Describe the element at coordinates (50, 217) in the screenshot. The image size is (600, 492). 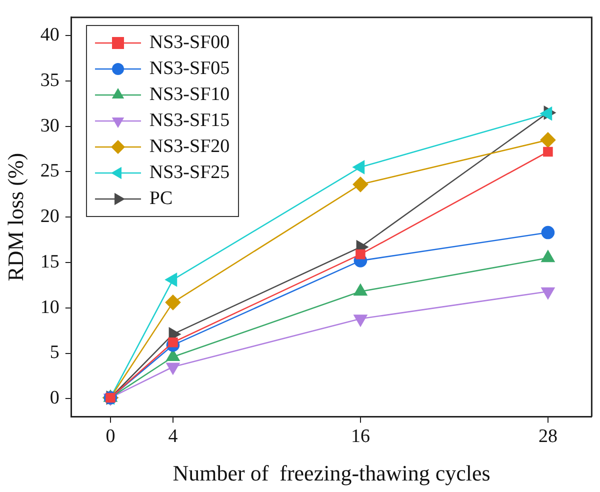
I see `y-tick-label: 20` at that location.